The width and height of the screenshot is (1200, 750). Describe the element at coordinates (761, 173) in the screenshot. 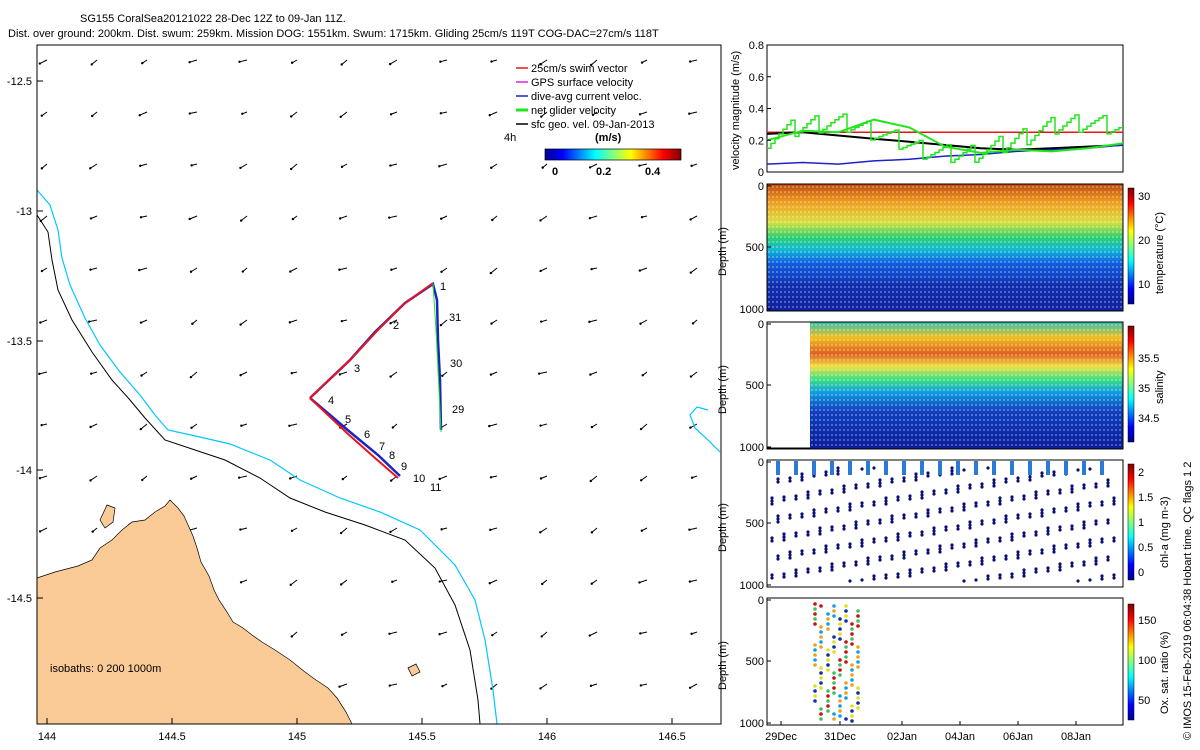

I see `velocity-tick: 0` at that location.